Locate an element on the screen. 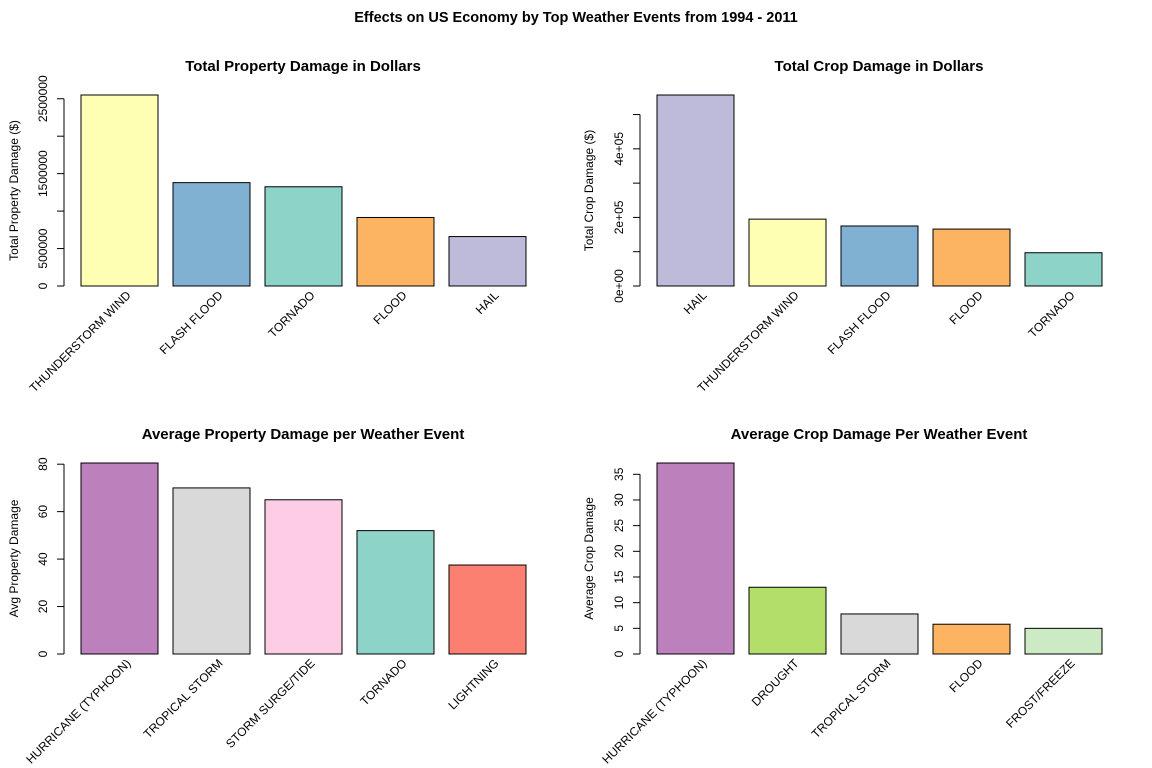 The height and width of the screenshot is (768, 1152). y-tick-label: 30 is located at coordinates (619, 500).